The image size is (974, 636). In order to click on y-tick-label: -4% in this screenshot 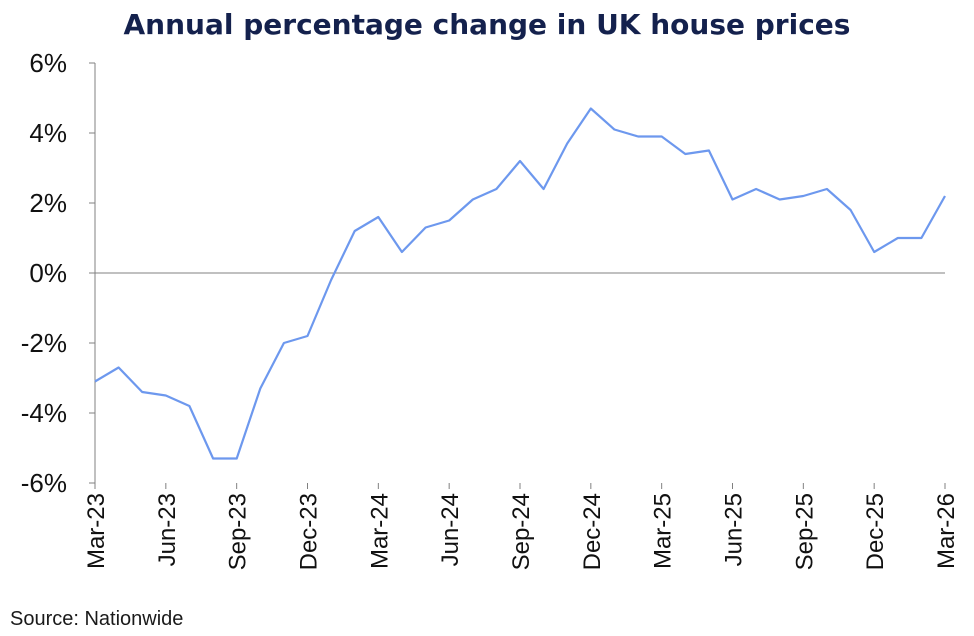, I will do `click(44, 413)`.